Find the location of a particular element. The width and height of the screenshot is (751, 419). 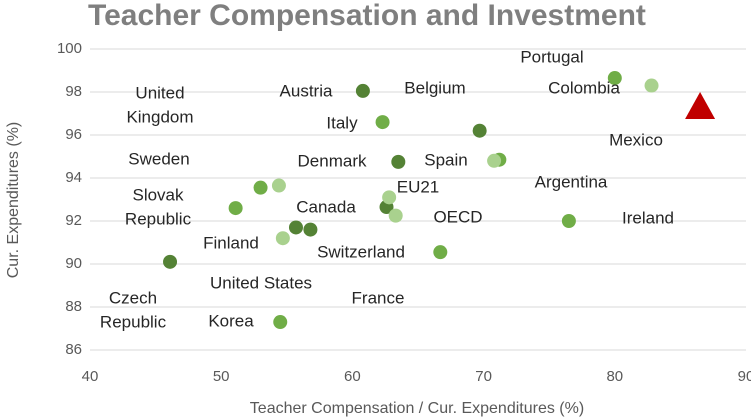

chart-title: Teacher Compensation and Investment is located at coordinates (367, 16).